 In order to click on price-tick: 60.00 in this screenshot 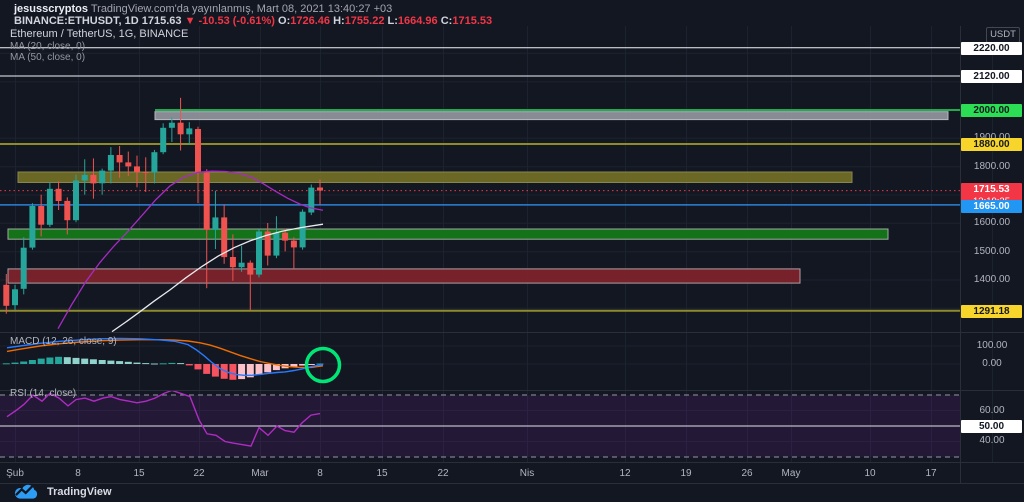, I will do `click(992, 410)`.